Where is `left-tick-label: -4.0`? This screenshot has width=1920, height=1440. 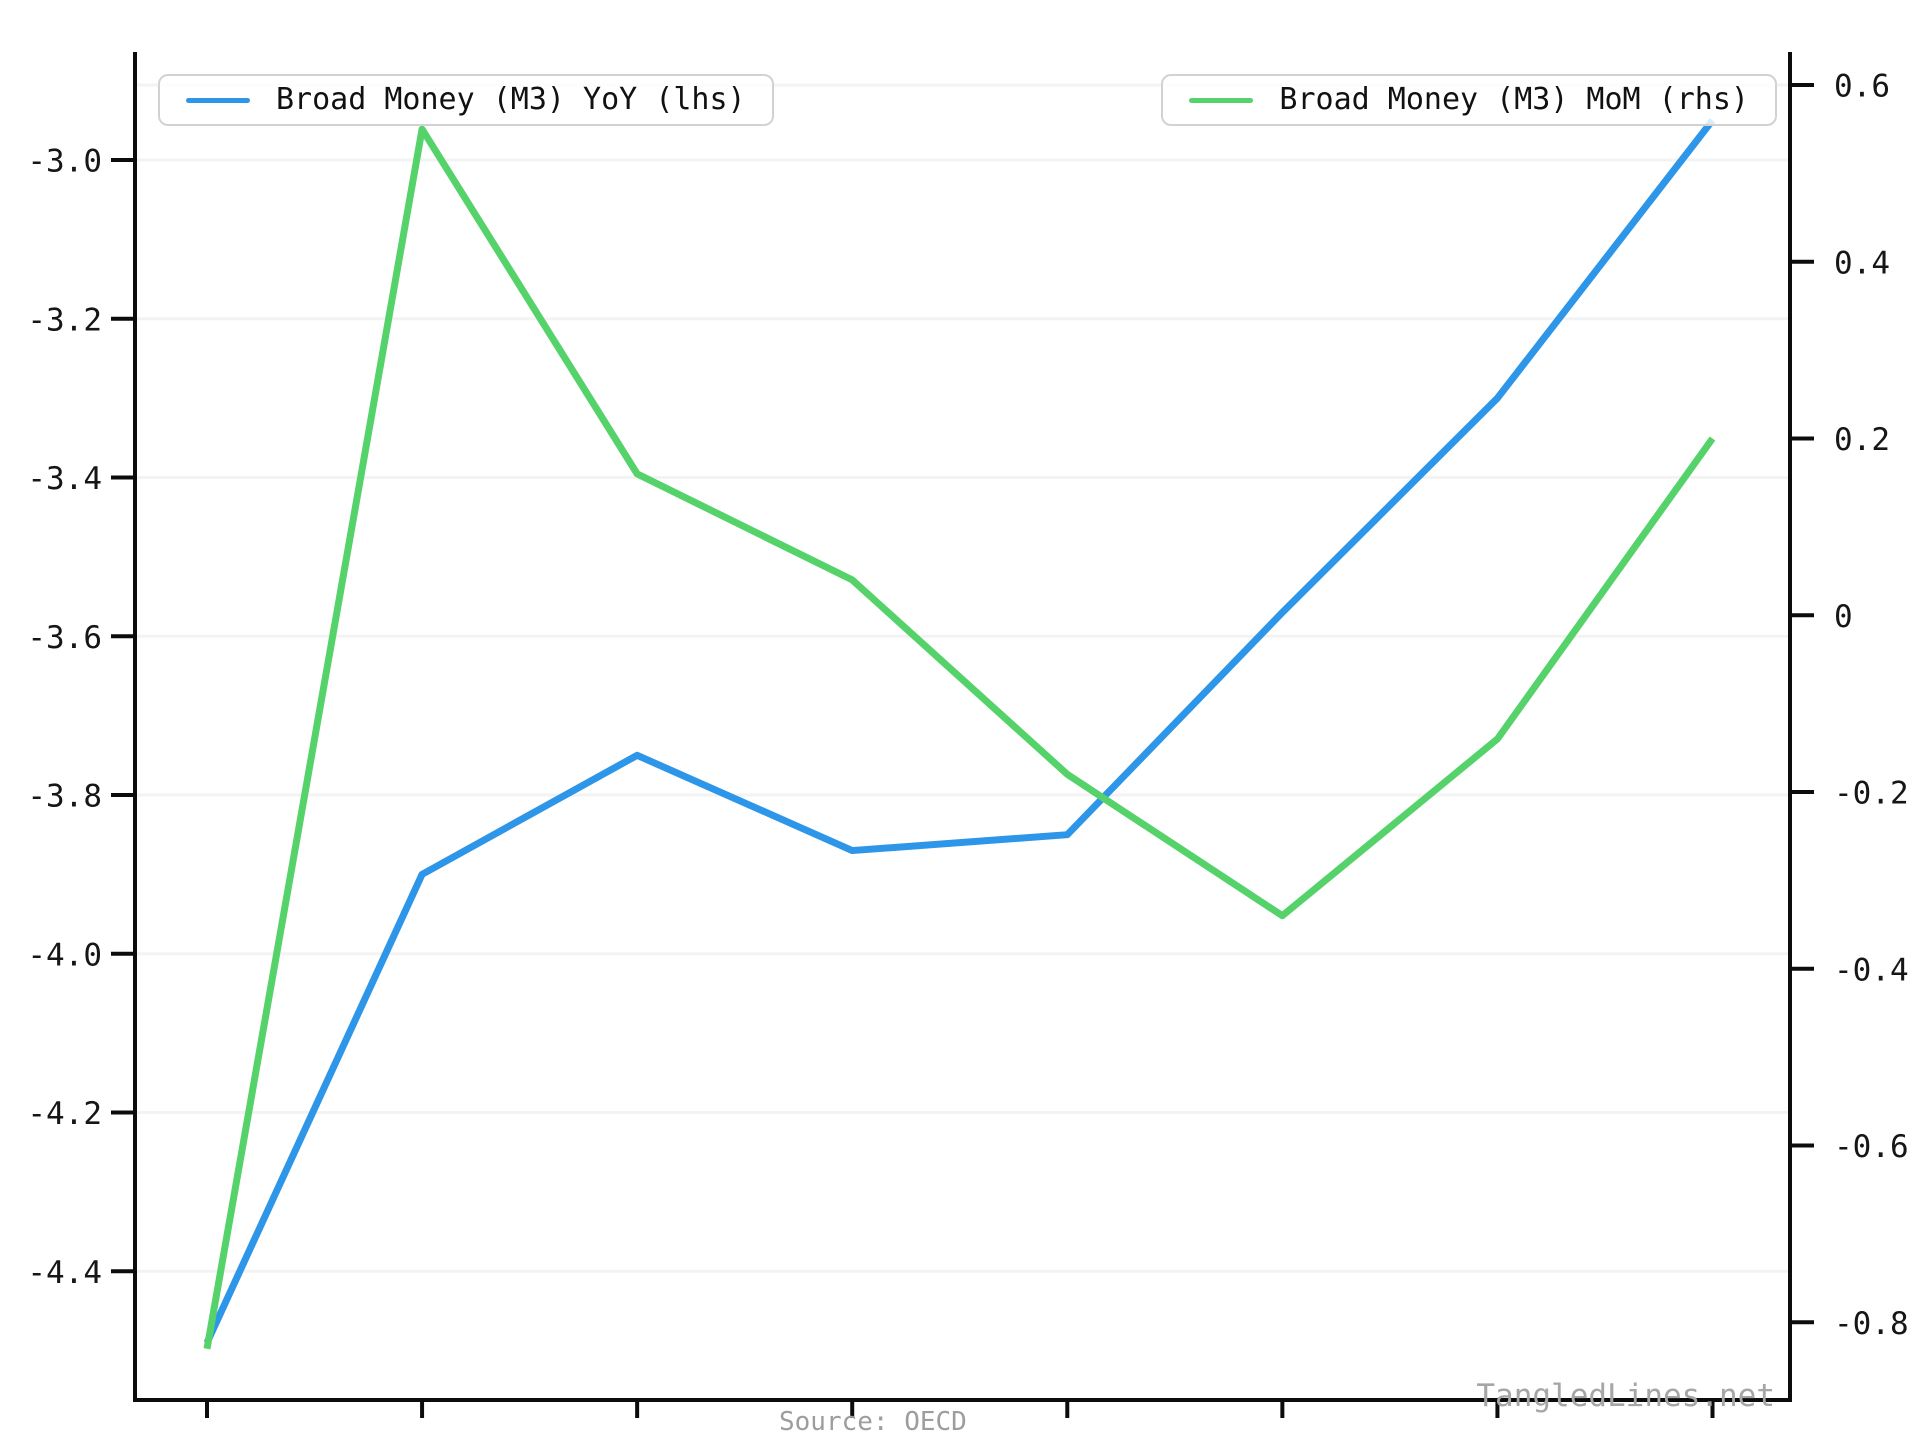
left-tick-label: -4.0 is located at coordinates (64, 955).